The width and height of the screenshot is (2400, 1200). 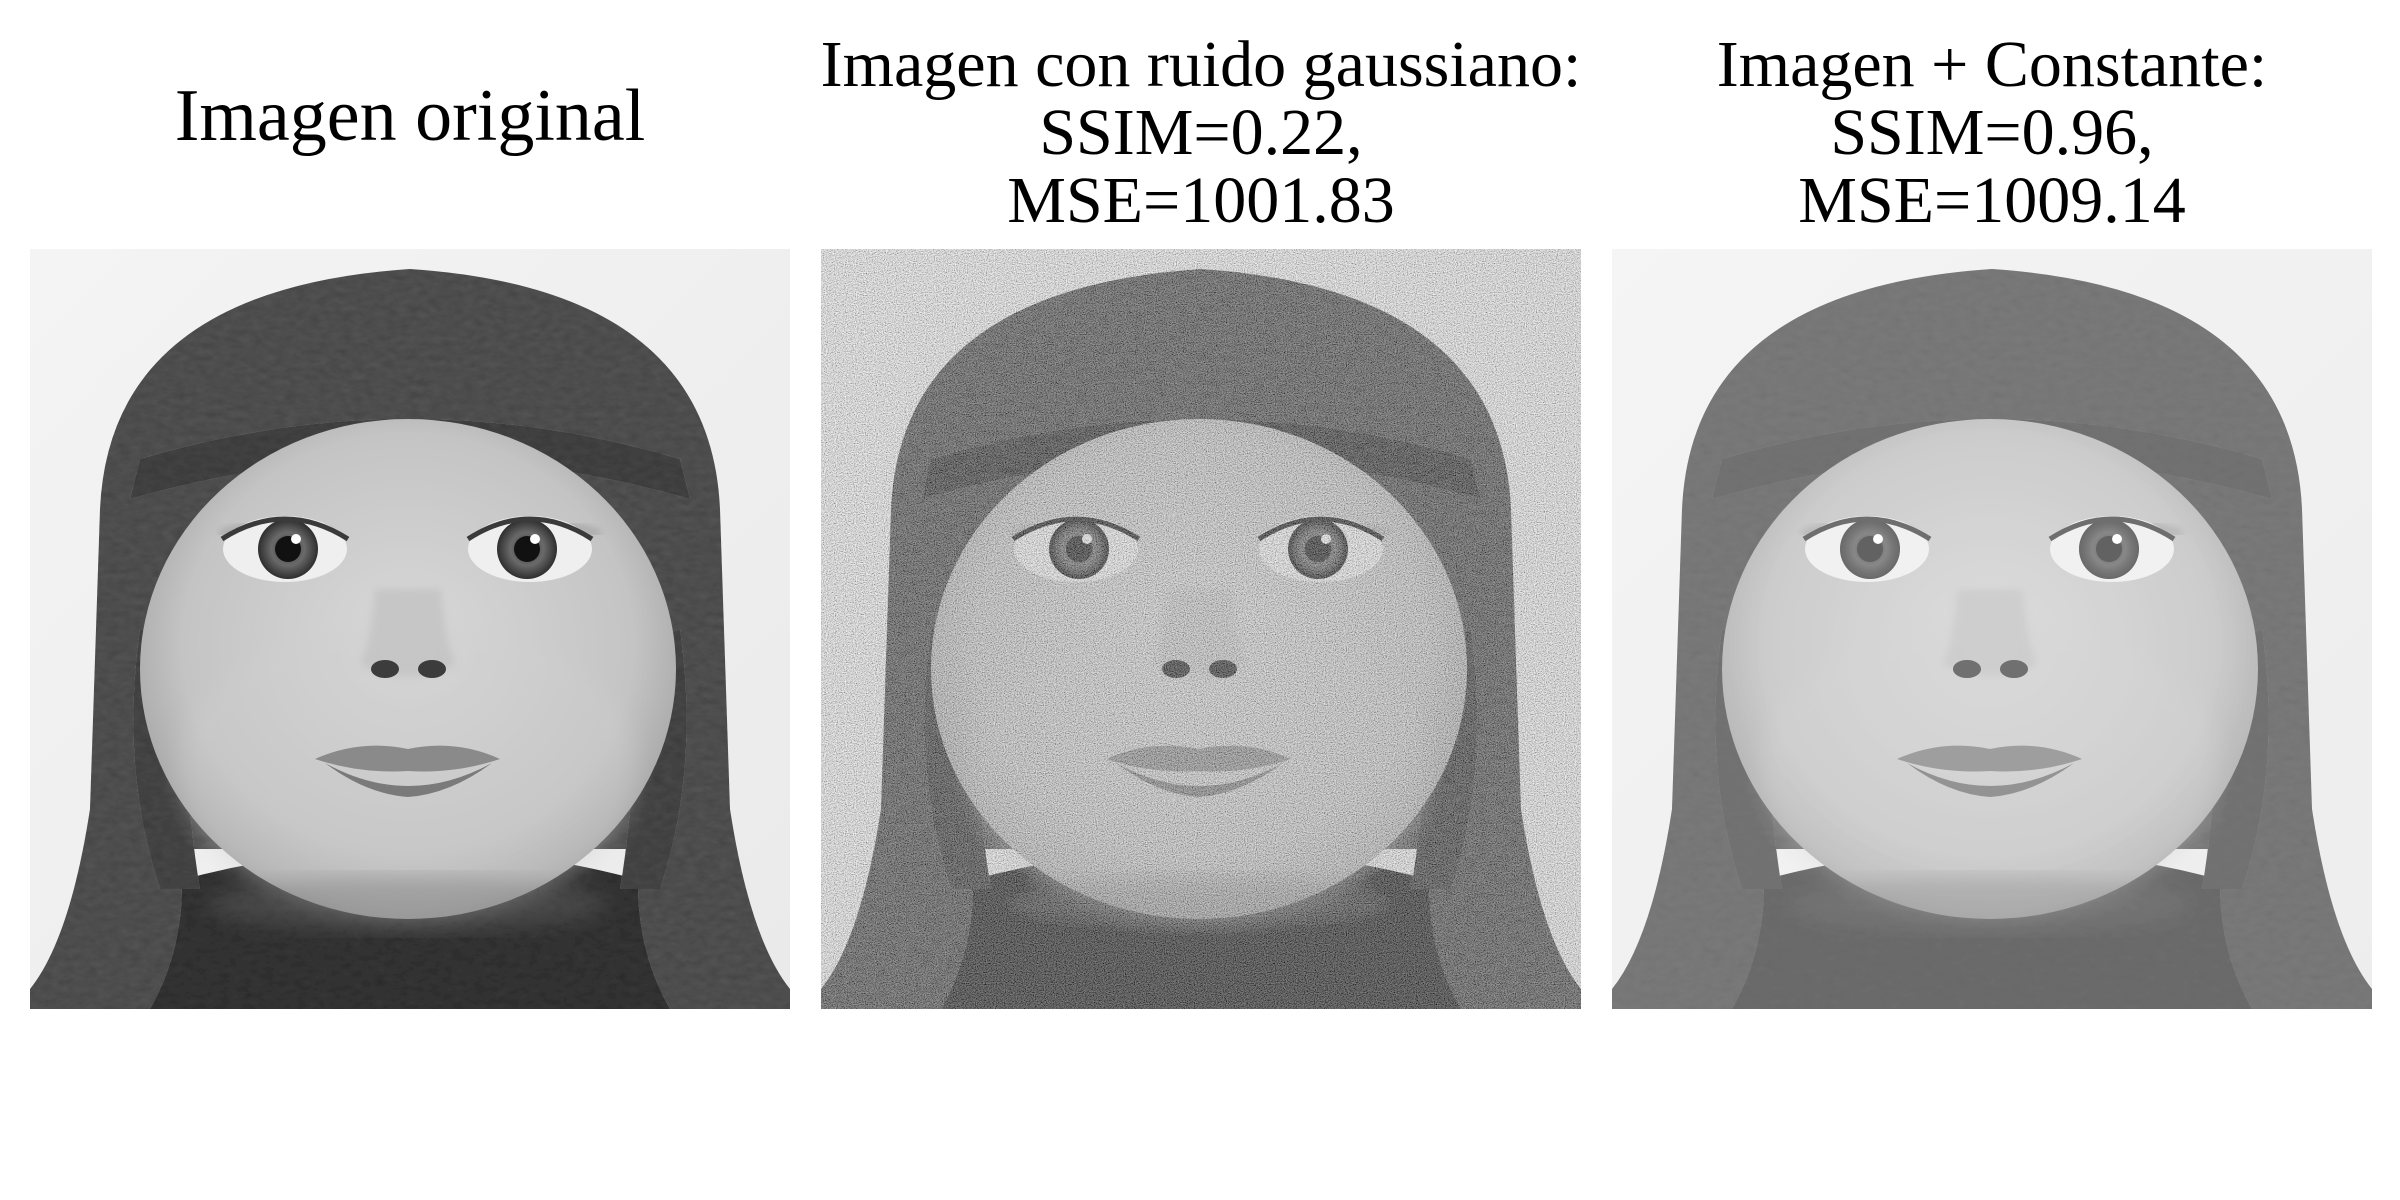 I want to click on title-line: Imagen original, so click(x=410, y=116).